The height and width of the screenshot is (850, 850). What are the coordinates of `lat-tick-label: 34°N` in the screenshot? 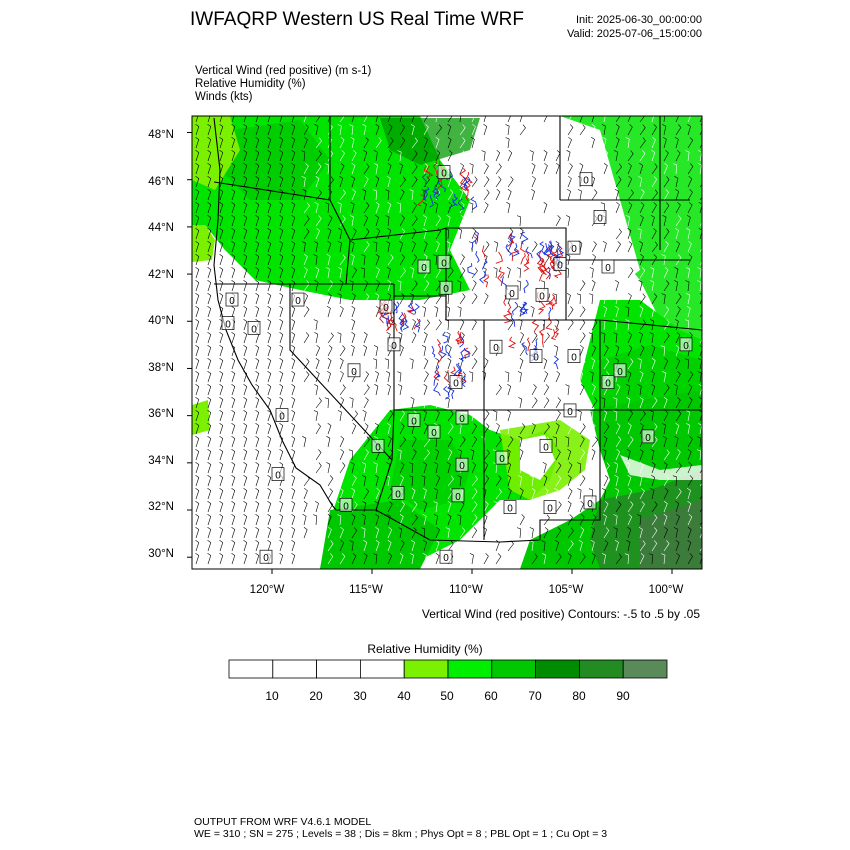 It's located at (161, 461).